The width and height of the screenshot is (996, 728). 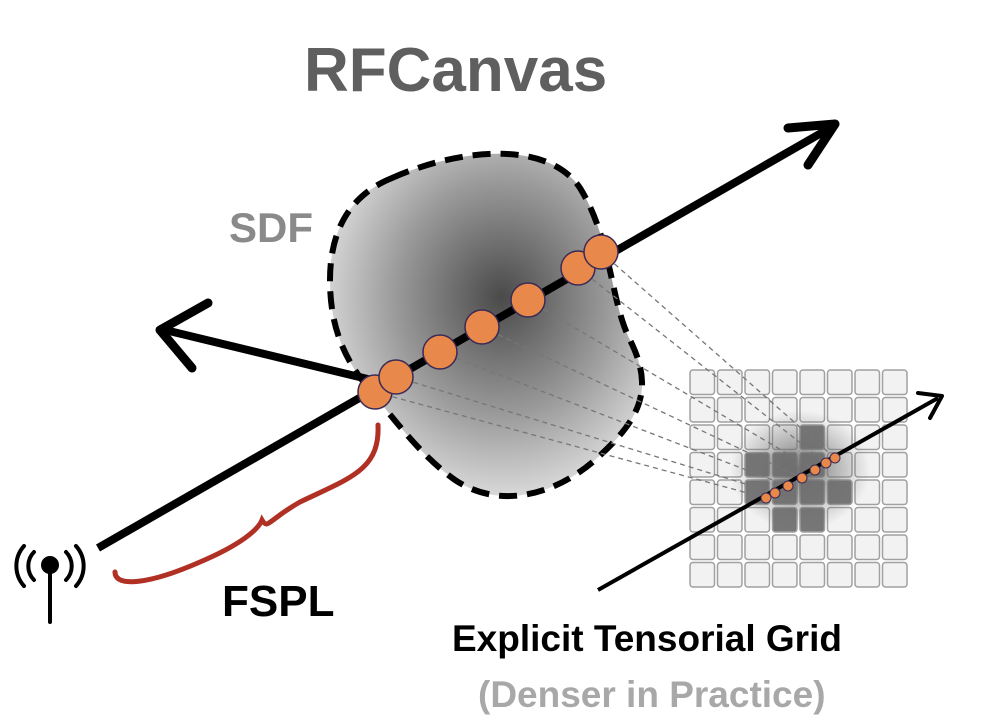 I want to click on sample-points, so click(x=488, y=322).